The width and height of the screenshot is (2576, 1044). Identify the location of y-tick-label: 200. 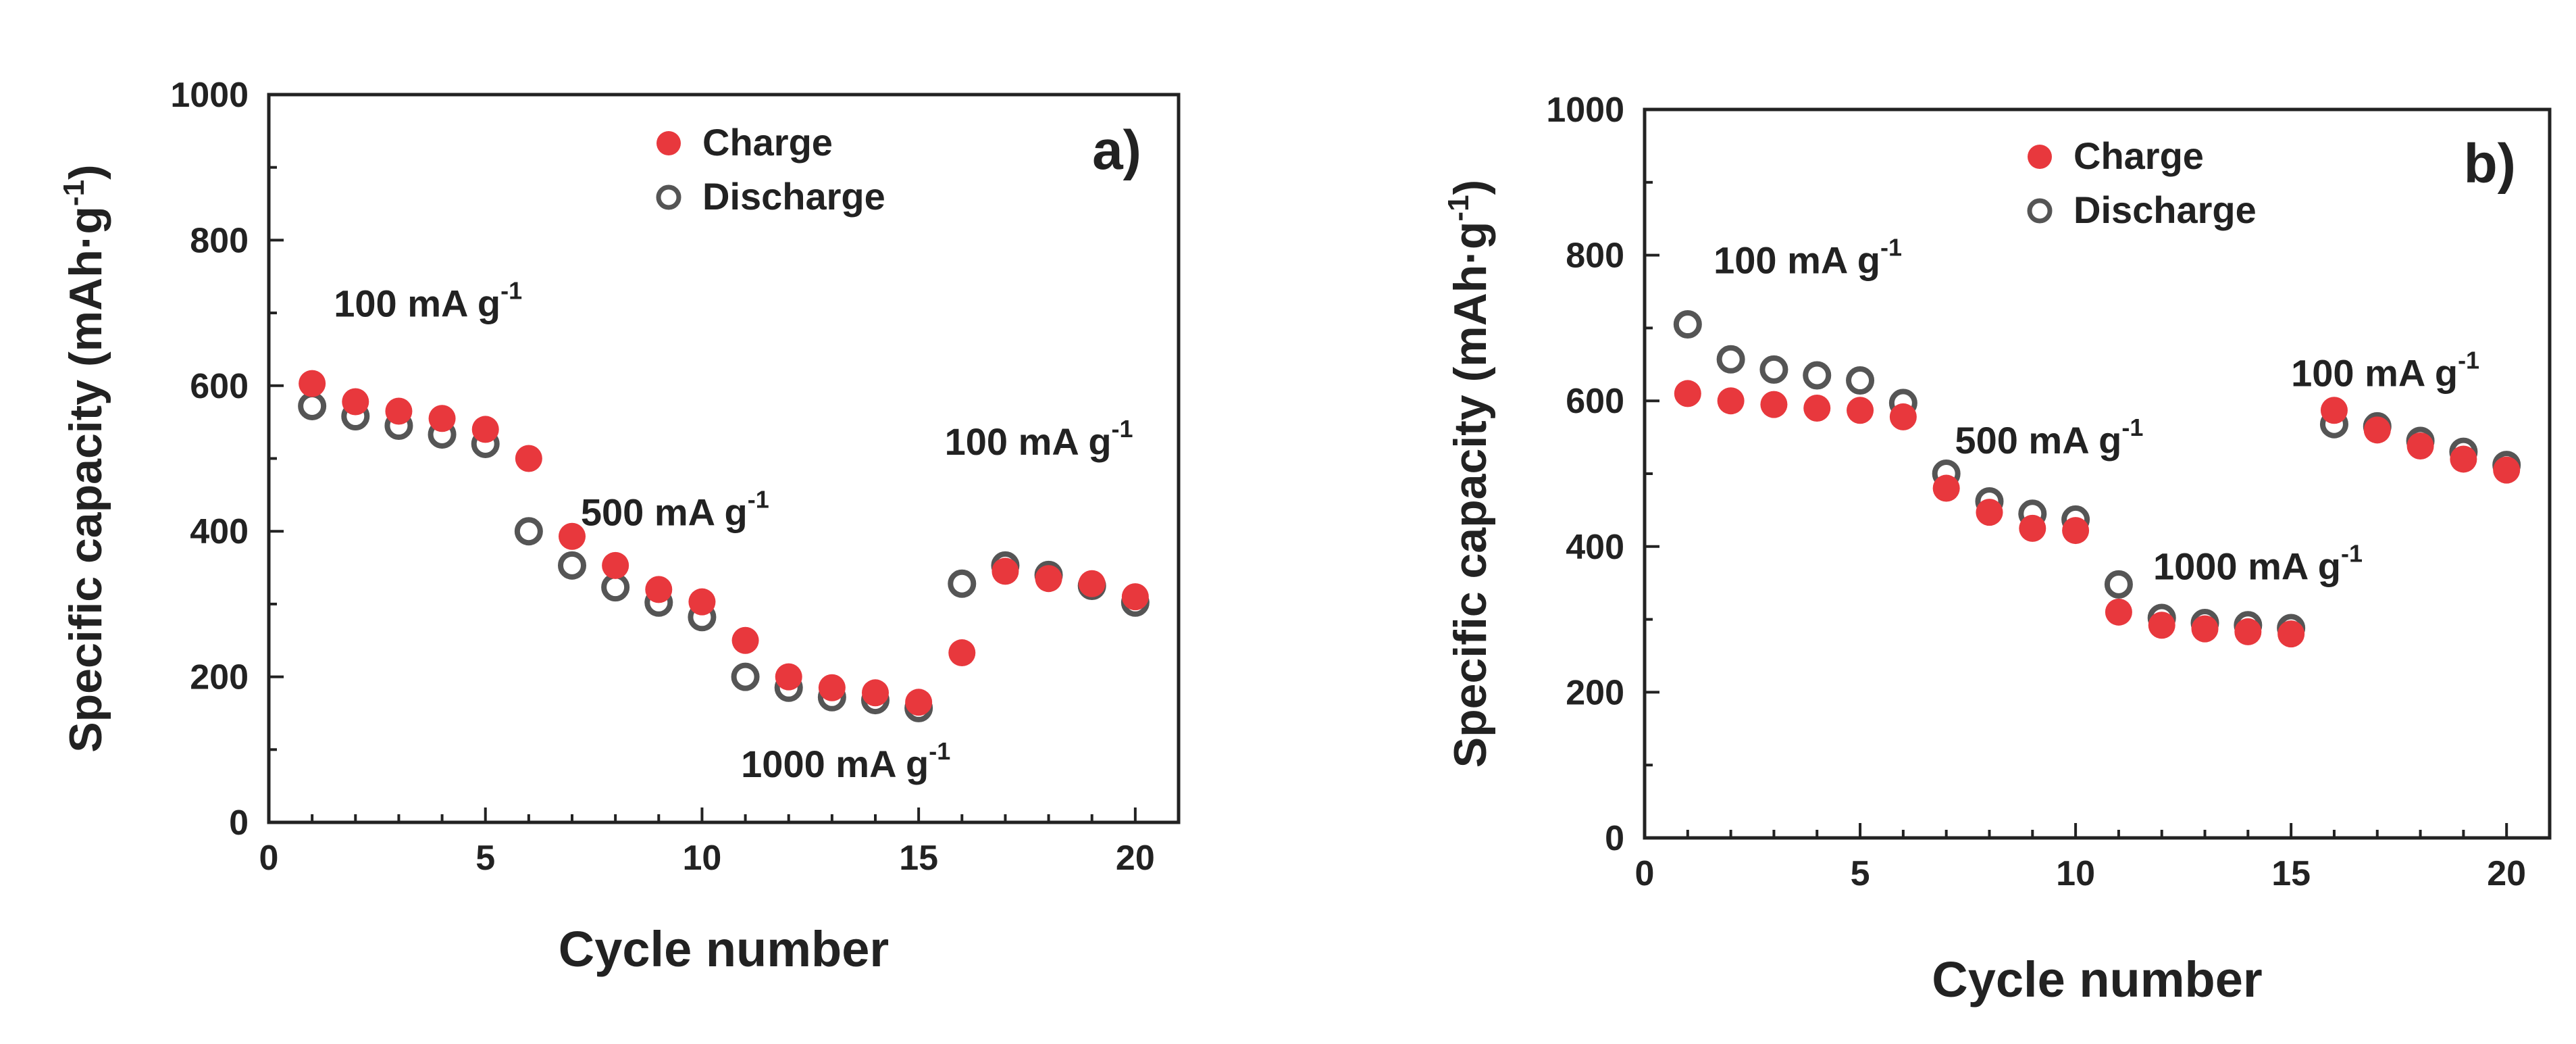
(219, 677).